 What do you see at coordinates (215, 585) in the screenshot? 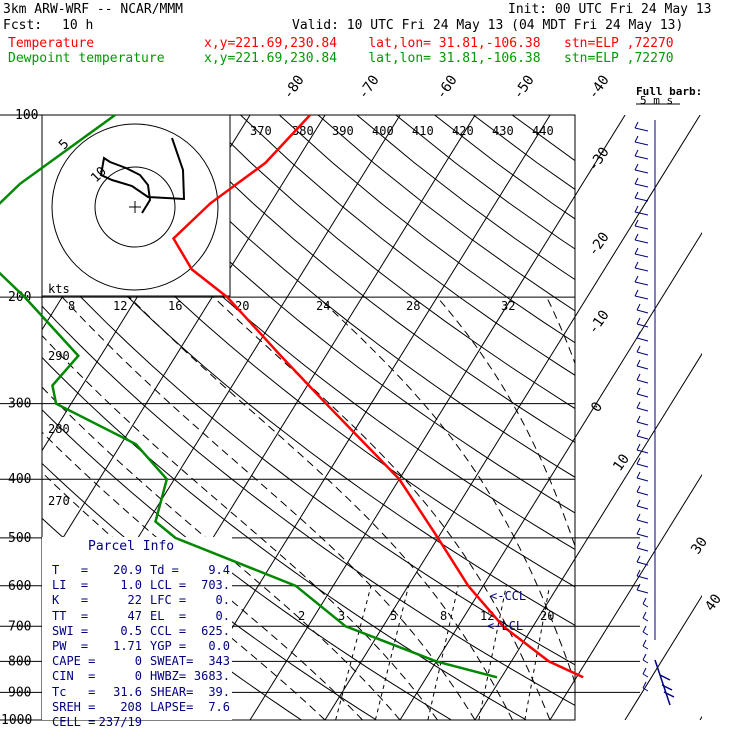
I see `parcel-value: 703.` at bounding box center [215, 585].